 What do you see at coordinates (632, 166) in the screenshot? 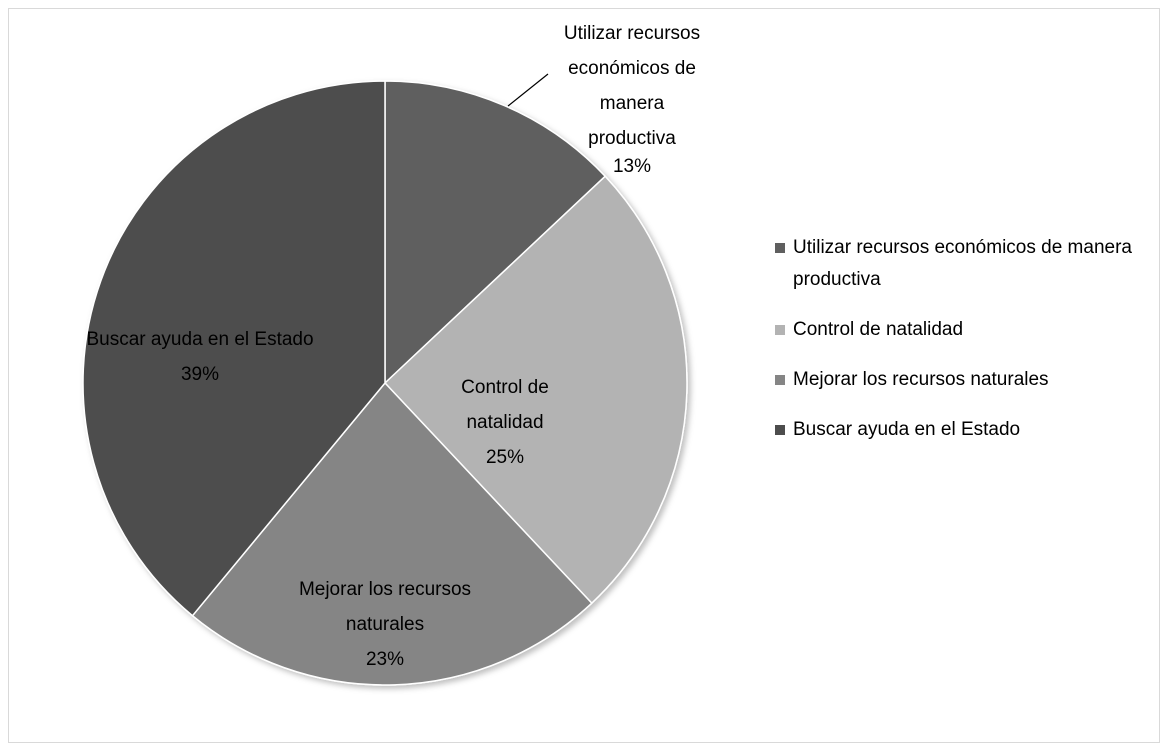
I see `data-label-value: 13%` at bounding box center [632, 166].